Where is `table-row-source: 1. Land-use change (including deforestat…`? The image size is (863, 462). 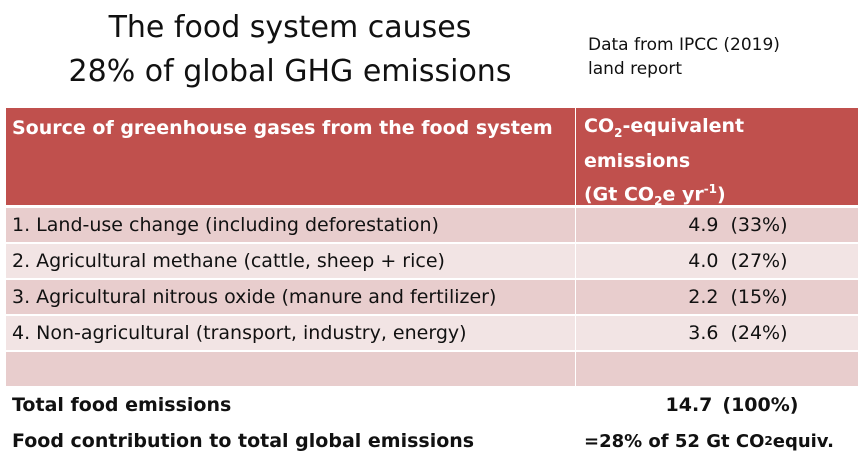 table-row-source: 1. Land-use change (including deforestat… is located at coordinates (291, 226).